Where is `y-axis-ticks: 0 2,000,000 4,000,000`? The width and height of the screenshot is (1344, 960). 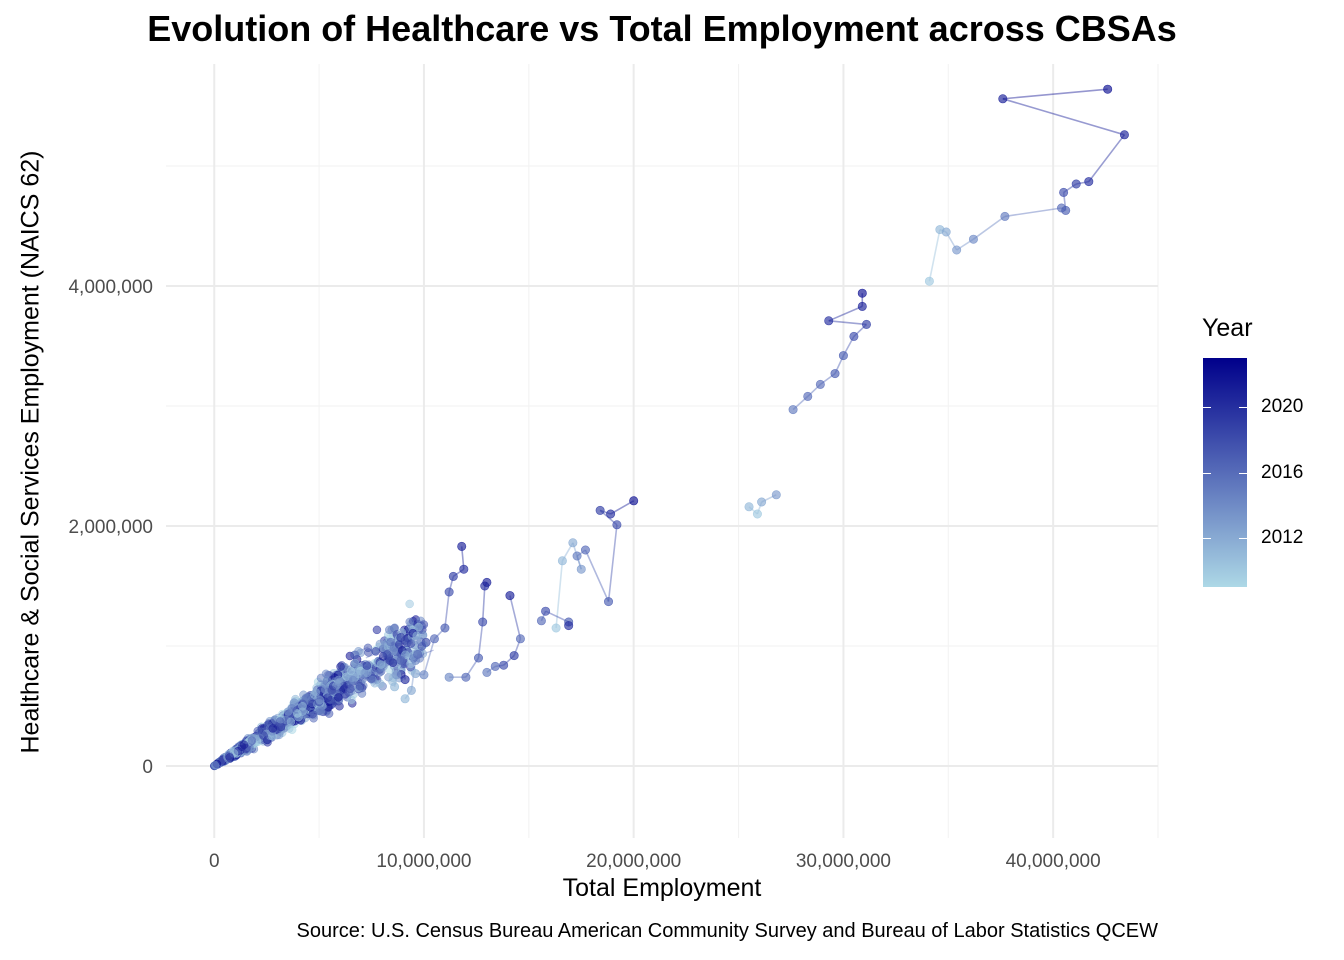
y-axis-ticks: 0 2,000,000 4,000,000 is located at coordinates (110, 527).